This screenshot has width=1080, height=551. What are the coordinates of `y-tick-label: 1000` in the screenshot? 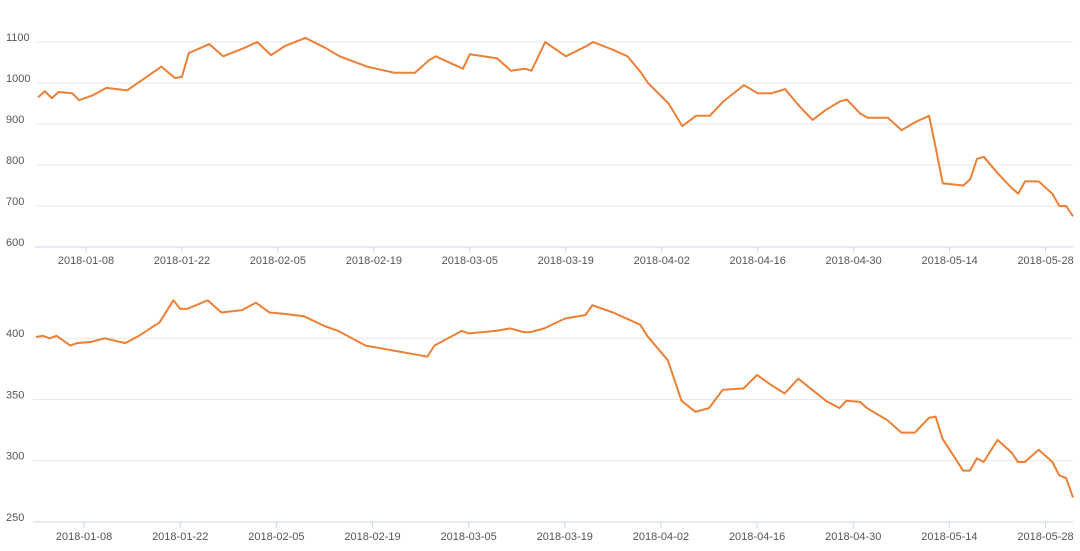 It's located at (18, 79).